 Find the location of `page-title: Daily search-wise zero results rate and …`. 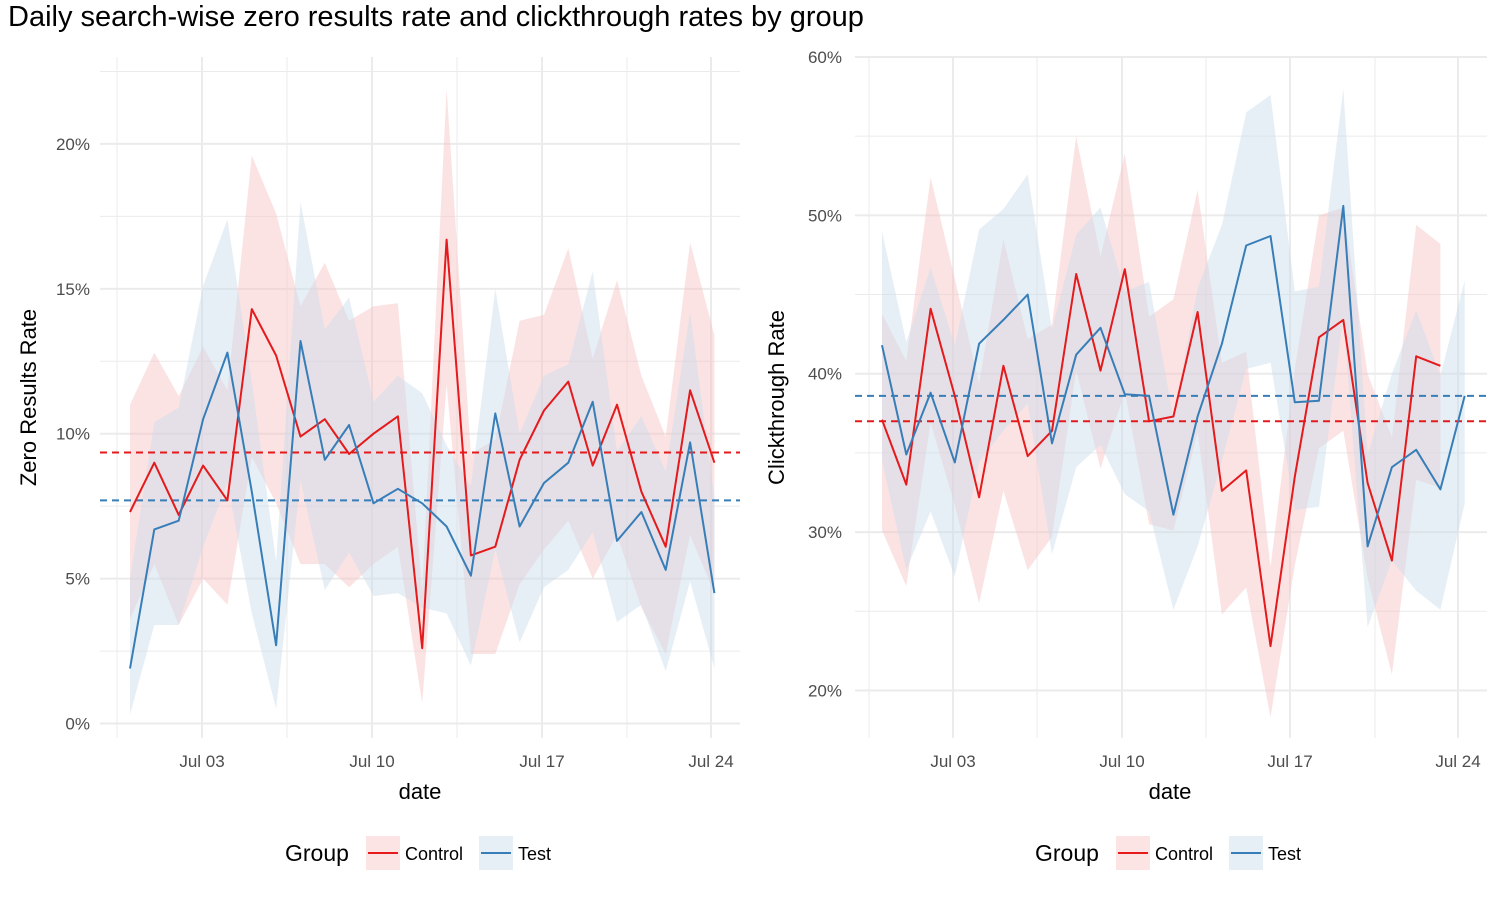

page-title: Daily search-wise zero results rate and … is located at coordinates (436, 17).